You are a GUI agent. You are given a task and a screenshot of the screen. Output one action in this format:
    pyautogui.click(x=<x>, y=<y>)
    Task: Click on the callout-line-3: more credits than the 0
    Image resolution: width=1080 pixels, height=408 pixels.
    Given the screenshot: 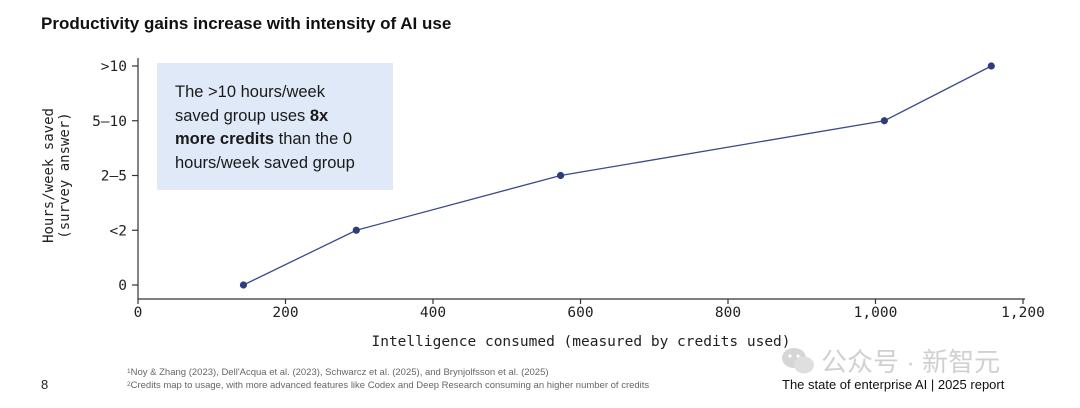 What is the action you would take?
    pyautogui.click(x=277, y=140)
    